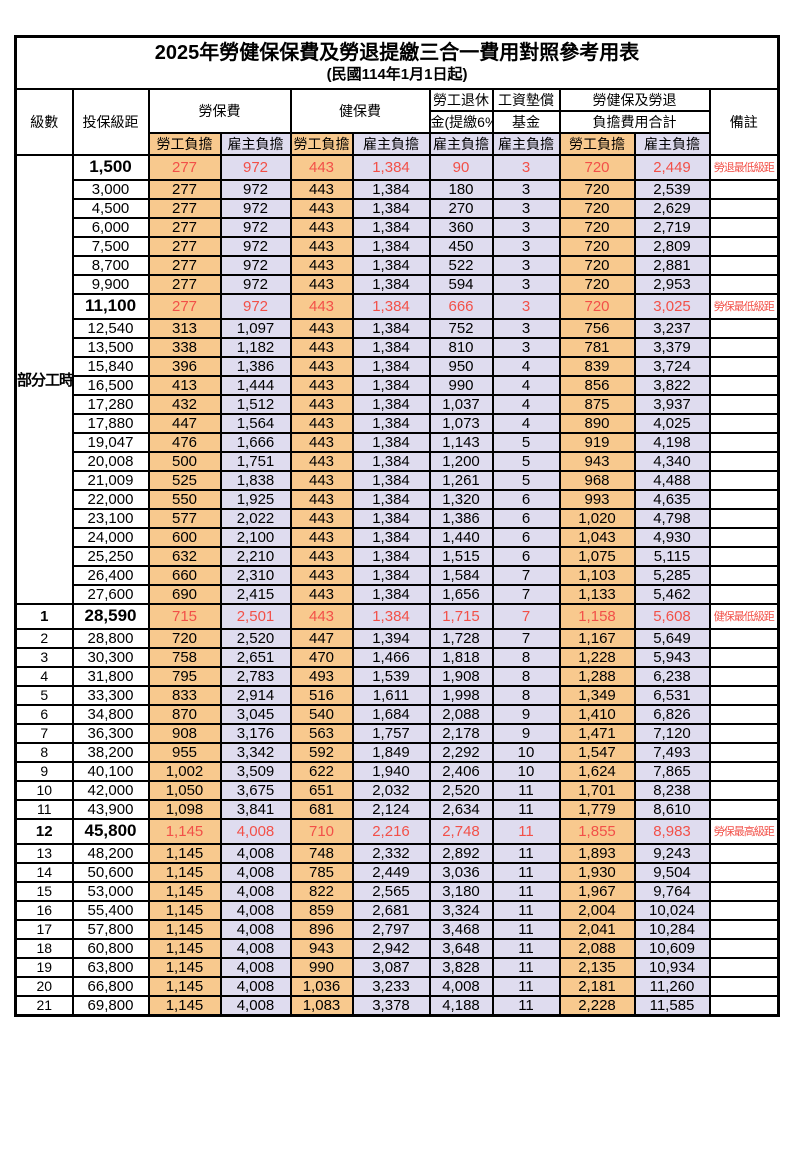 The height and width of the screenshot is (1155, 791). What do you see at coordinates (184, 347) in the screenshot?
I see `labor-insurance-employee-cell: 338` at bounding box center [184, 347].